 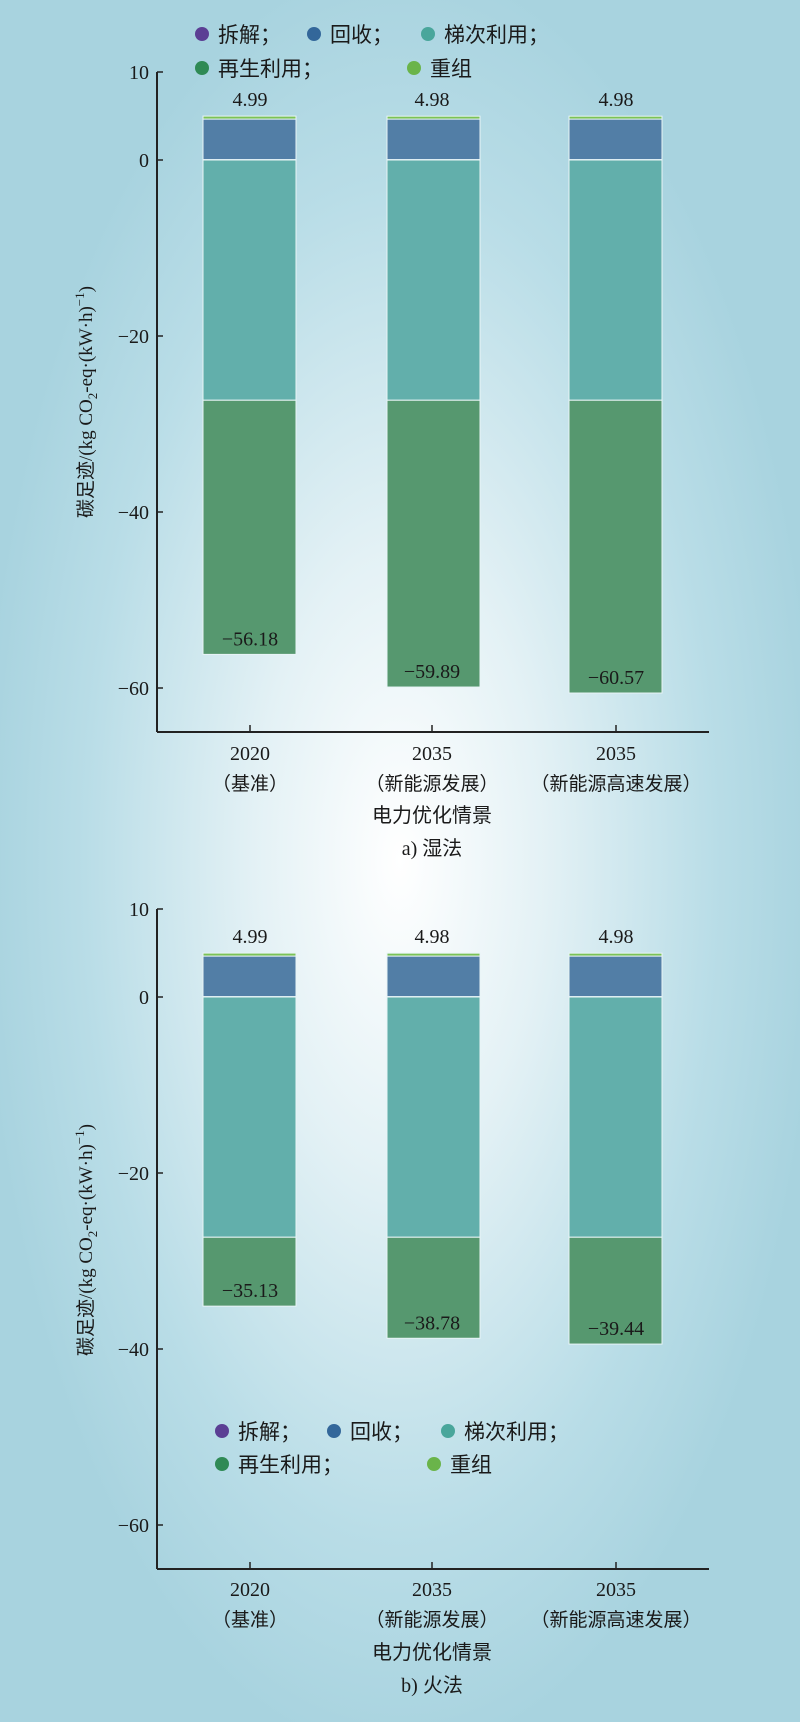 I want to click on negative-total-label: −60.57, so click(x=616, y=678).